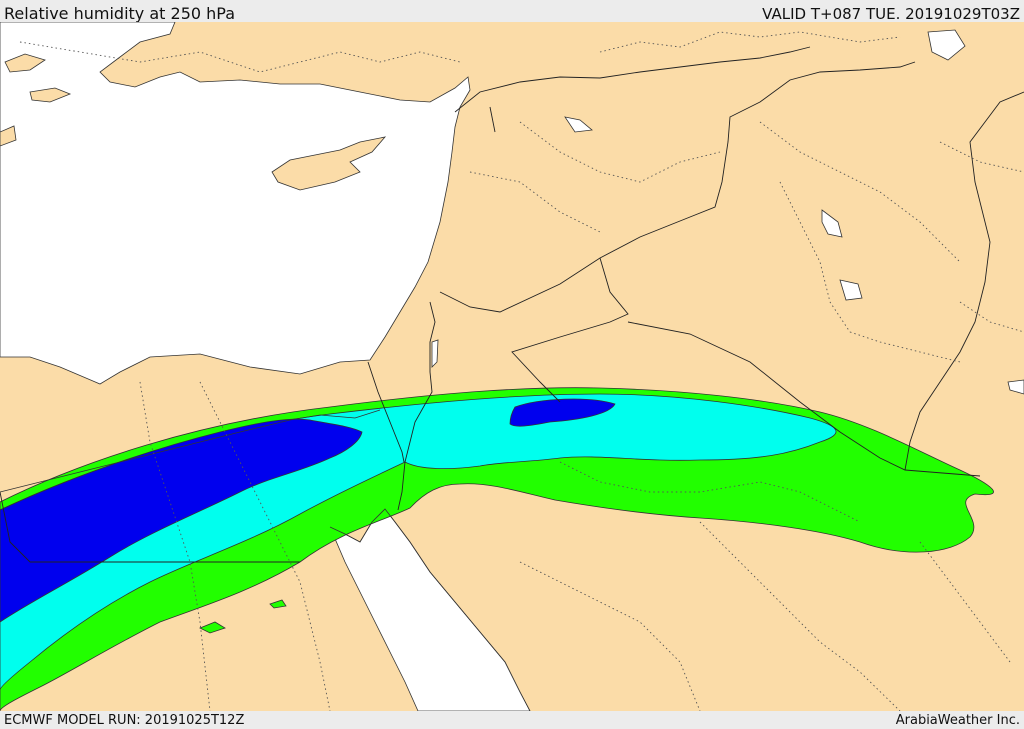  I want to click on valid-time: VALID T+087 TUE. 20191029T03Z, so click(891, 14).